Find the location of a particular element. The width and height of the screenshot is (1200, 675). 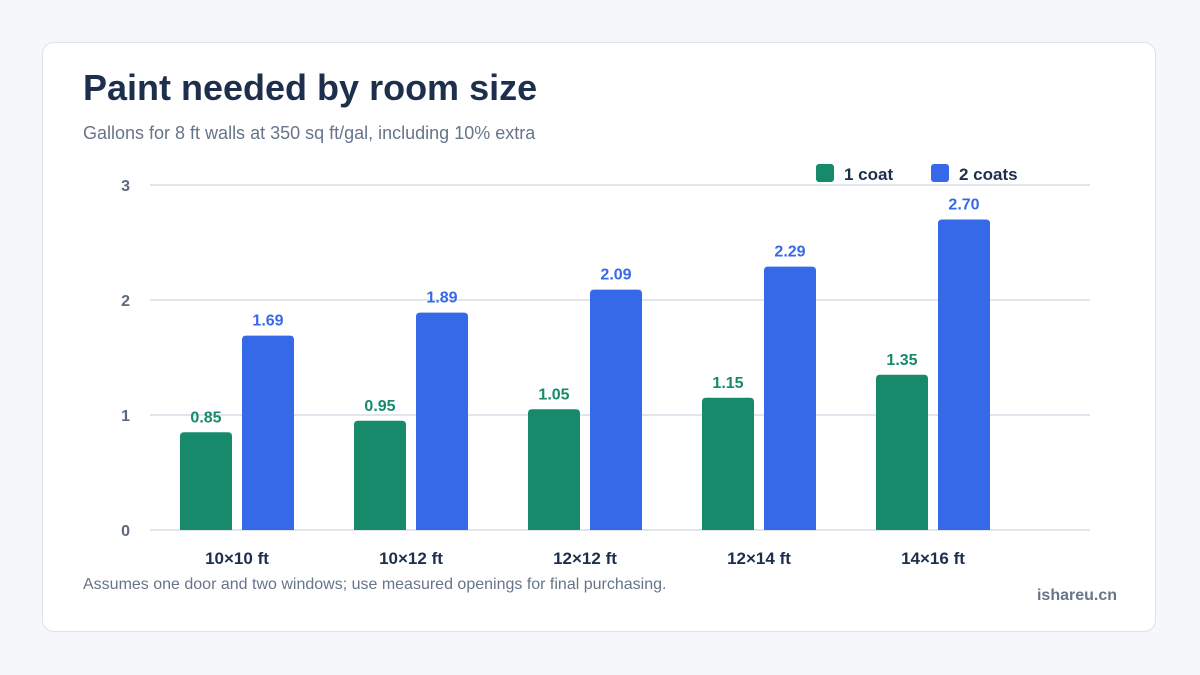

bar-value-label: 2.09 is located at coordinates (615, 275).